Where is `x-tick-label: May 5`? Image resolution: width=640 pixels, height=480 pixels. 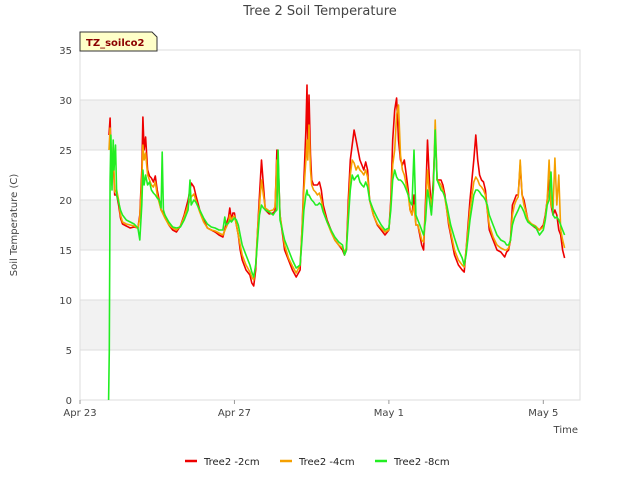 x-tick-label: May 5 is located at coordinates (543, 413).